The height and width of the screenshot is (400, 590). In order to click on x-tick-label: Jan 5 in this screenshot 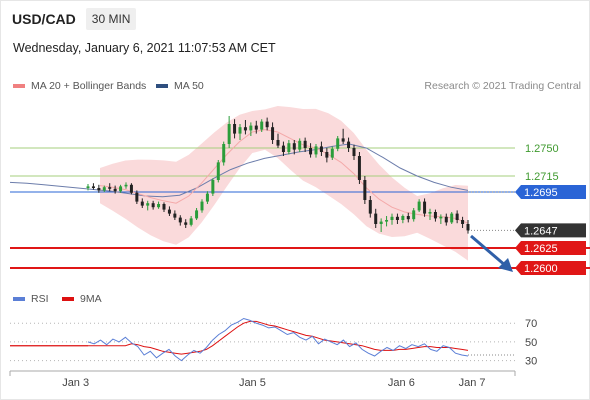, I will do `click(252, 383)`.